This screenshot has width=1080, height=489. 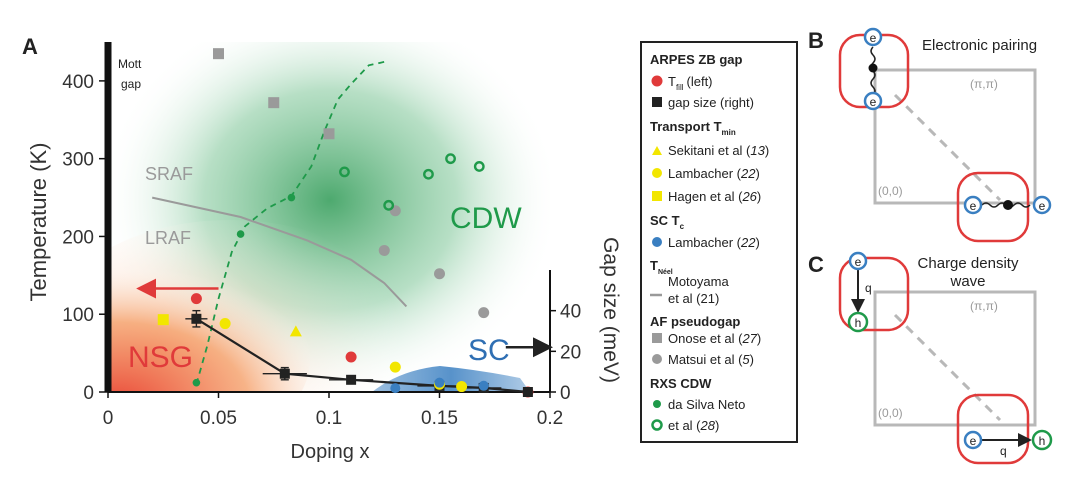 What do you see at coordinates (890, 413) in the screenshot?
I see `corner-00-c: (0,0)` at bounding box center [890, 413].